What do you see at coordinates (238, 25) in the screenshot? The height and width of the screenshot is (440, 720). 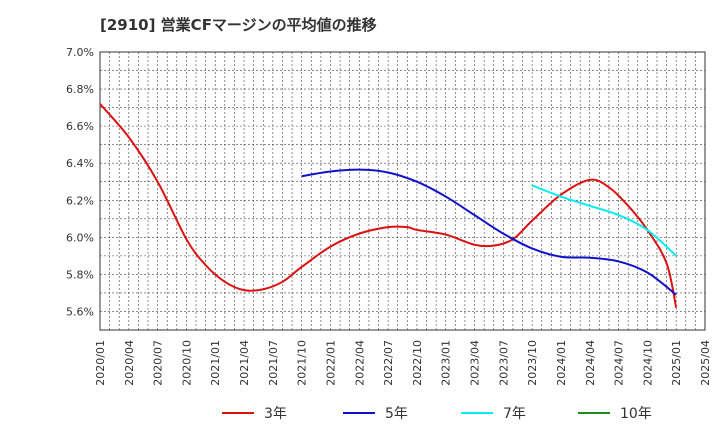 I see `chart-title: [2910] 営業CFマージンの平均値の推移` at bounding box center [238, 25].